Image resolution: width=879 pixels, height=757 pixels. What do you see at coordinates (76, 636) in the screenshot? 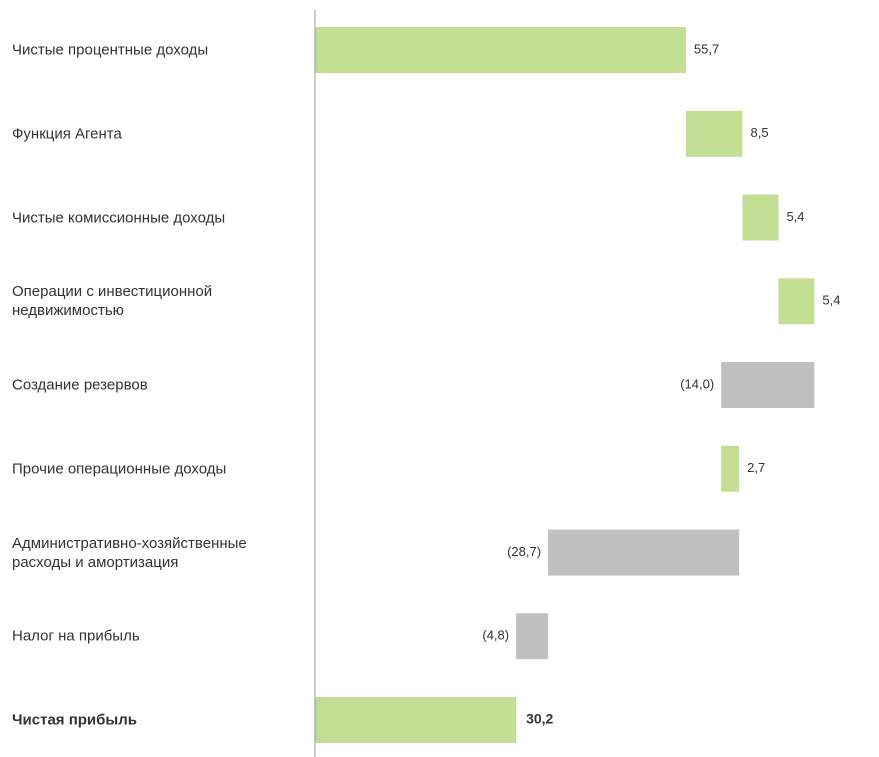
I see `category-label: Налог на прибыль` at bounding box center [76, 636].